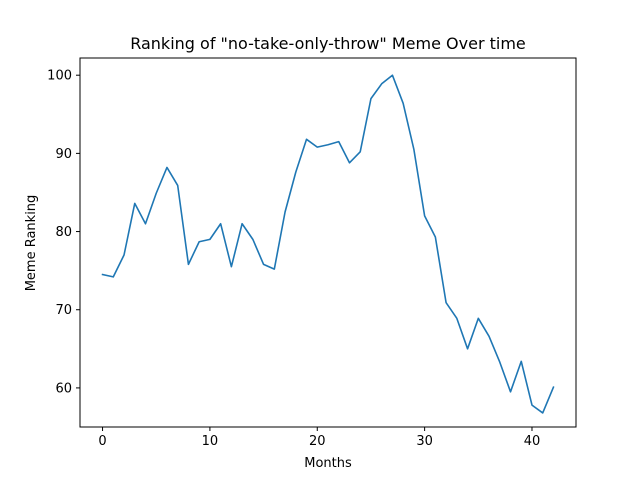 The image size is (640, 480). What do you see at coordinates (31, 243) in the screenshot?
I see `y-axis-label: Meme Ranking` at bounding box center [31, 243].